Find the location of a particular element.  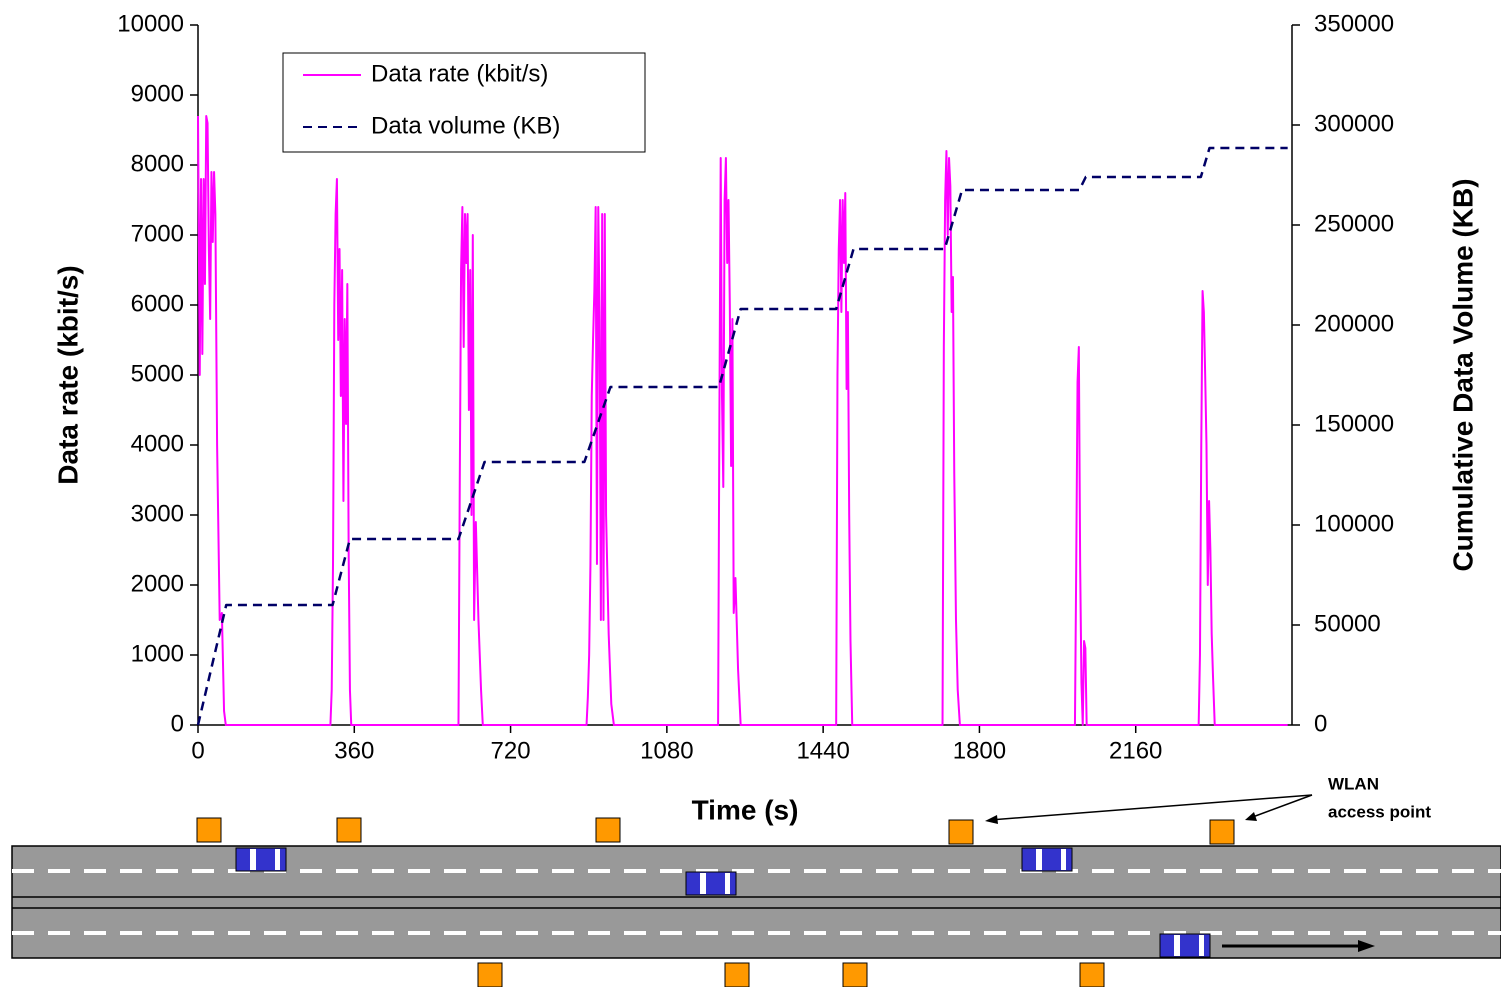

access-points is located at coordinates (715, 902).